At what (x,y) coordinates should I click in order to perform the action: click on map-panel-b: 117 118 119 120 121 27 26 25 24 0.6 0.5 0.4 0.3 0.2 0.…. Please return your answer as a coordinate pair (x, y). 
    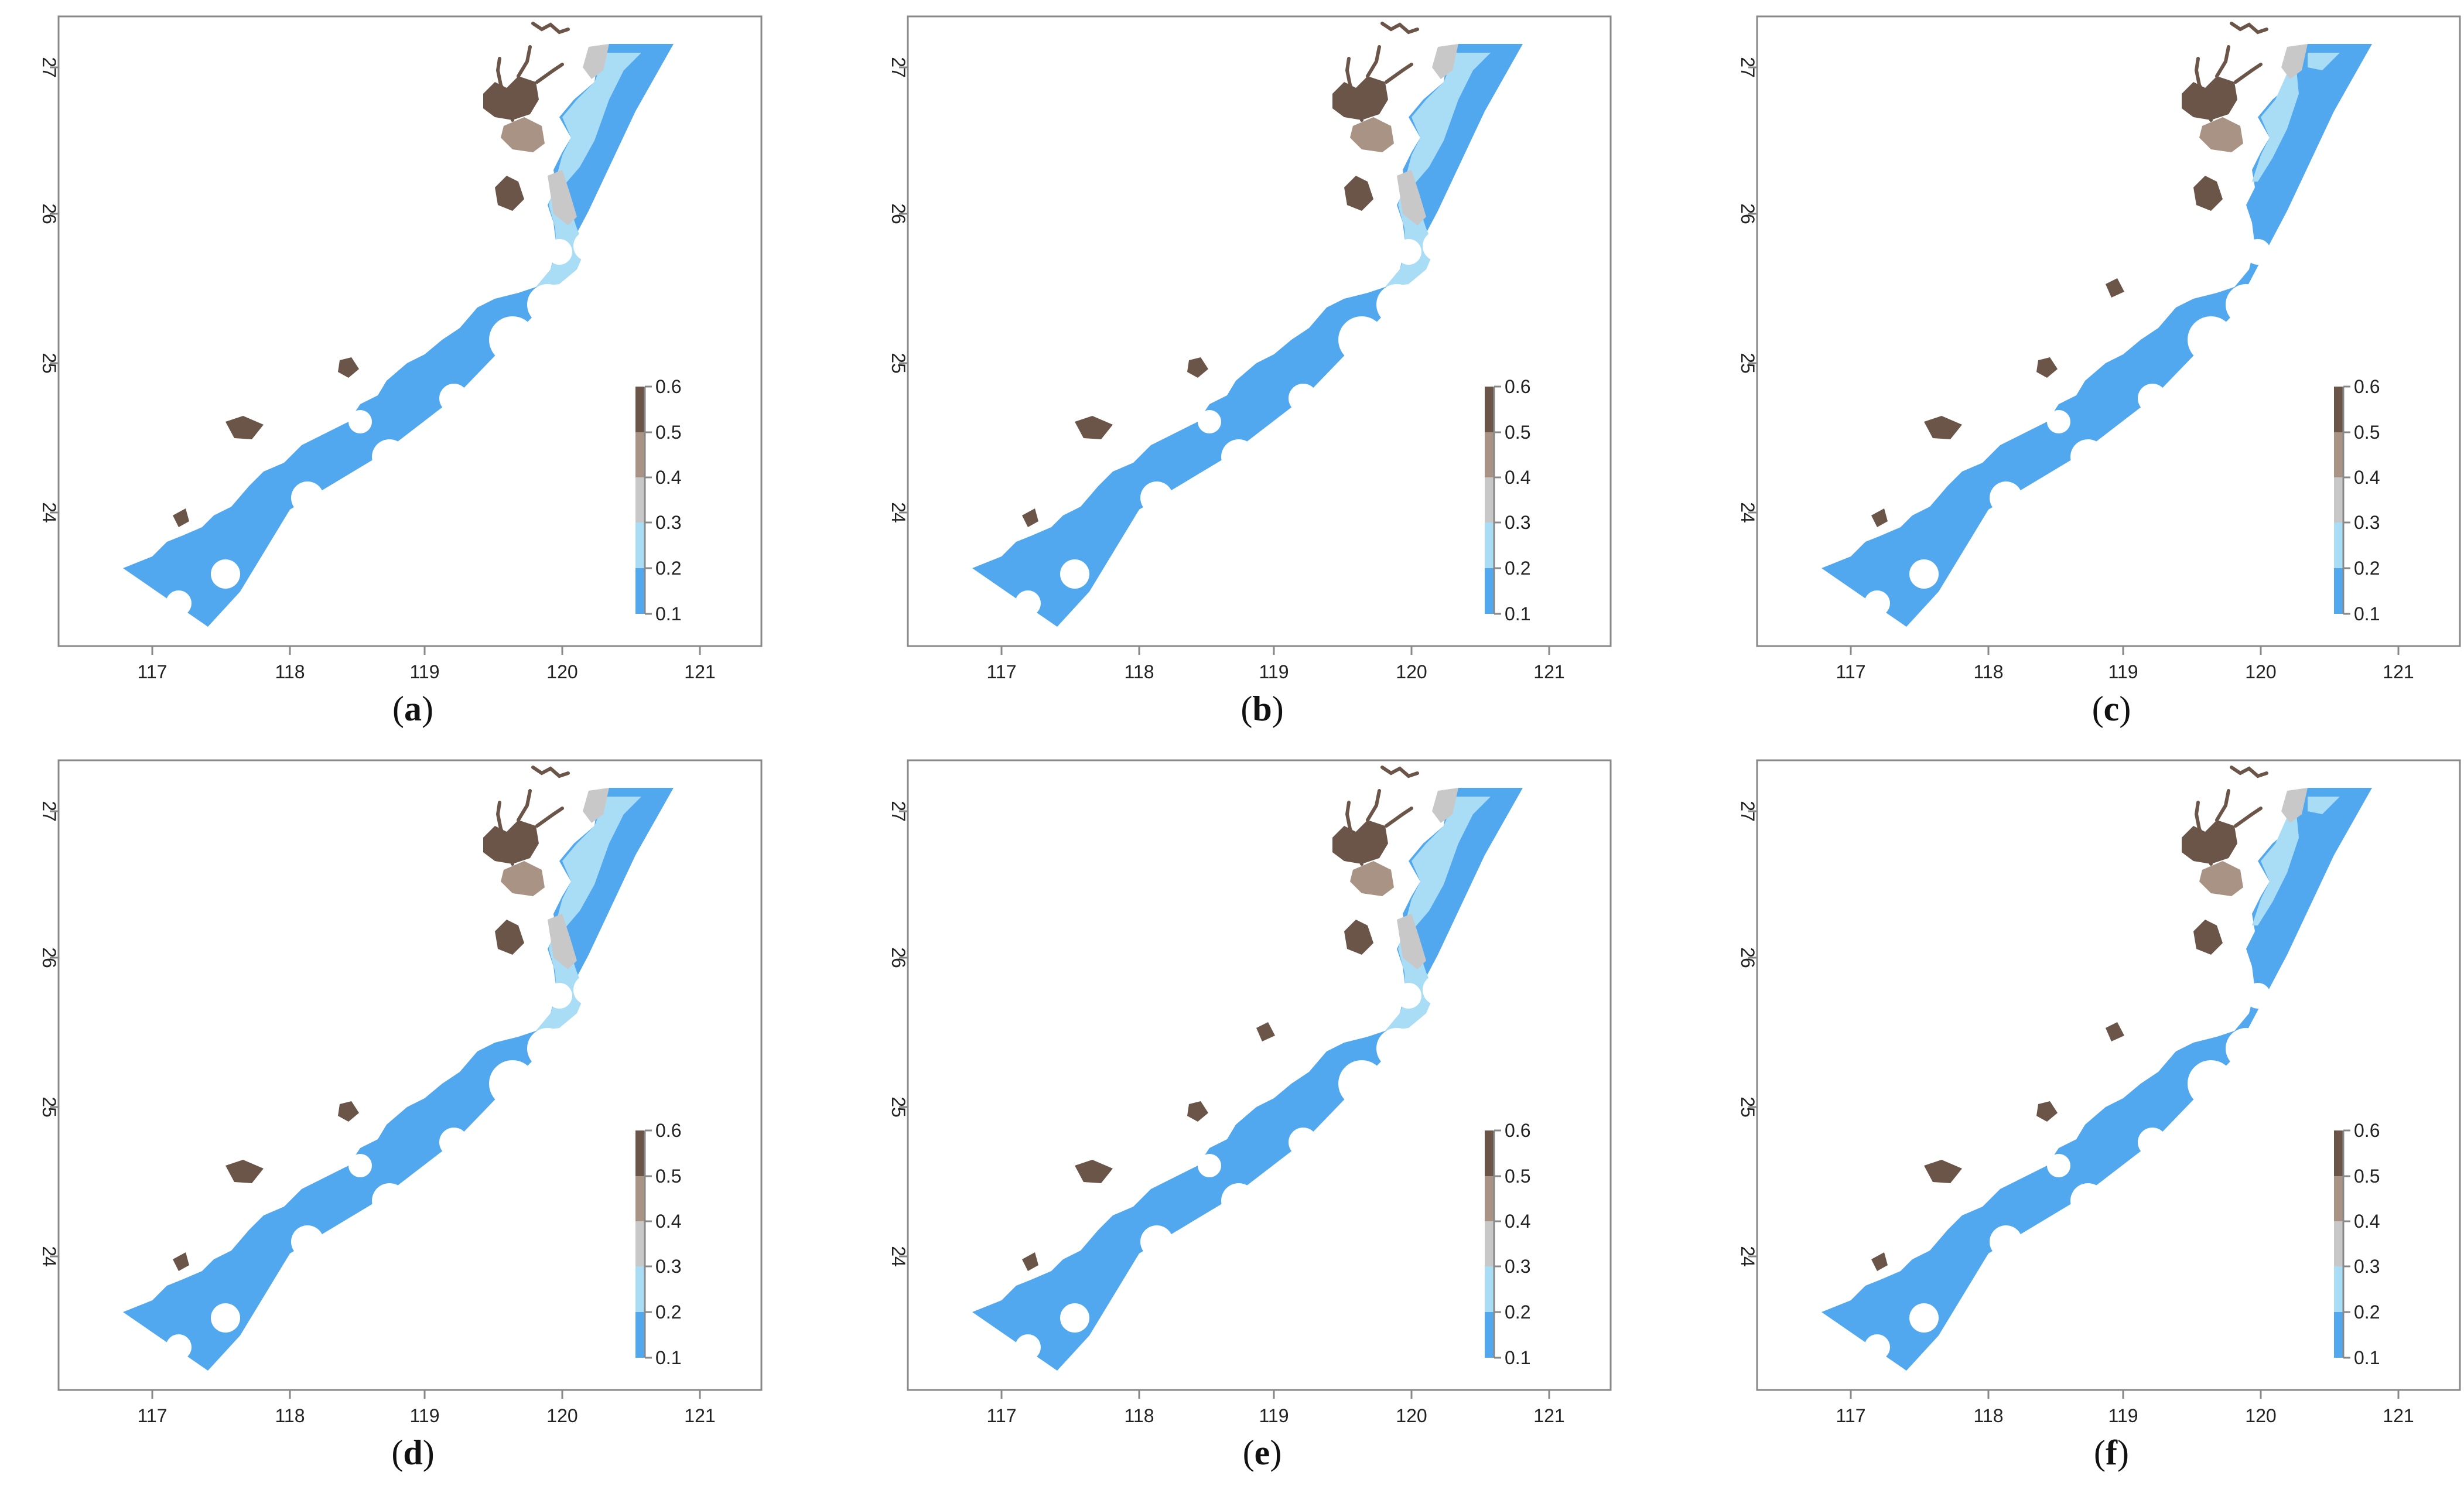
    Looking at the image, I should click on (1262, 370).